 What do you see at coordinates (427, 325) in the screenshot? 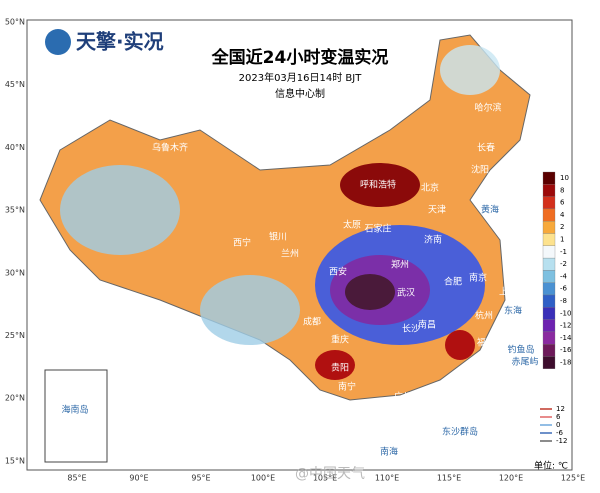
I see `place-label: 南昌` at bounding box center [427, 325].